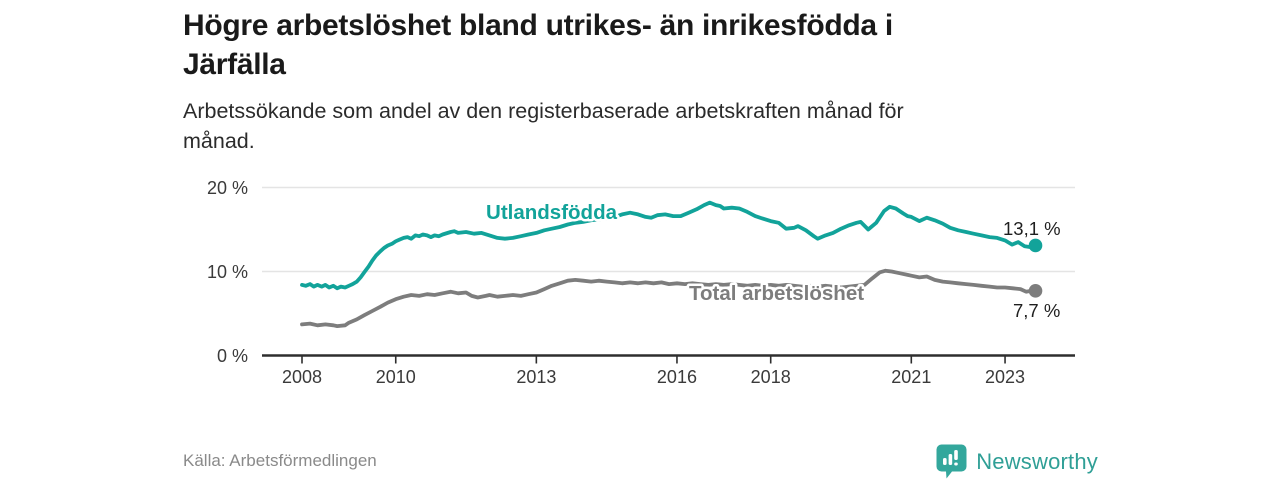 The image size is (1280, 480). Describe the element at coordinates (234, 64) in the screenshot. I see `page-title-line2: Järfälla` at that location.